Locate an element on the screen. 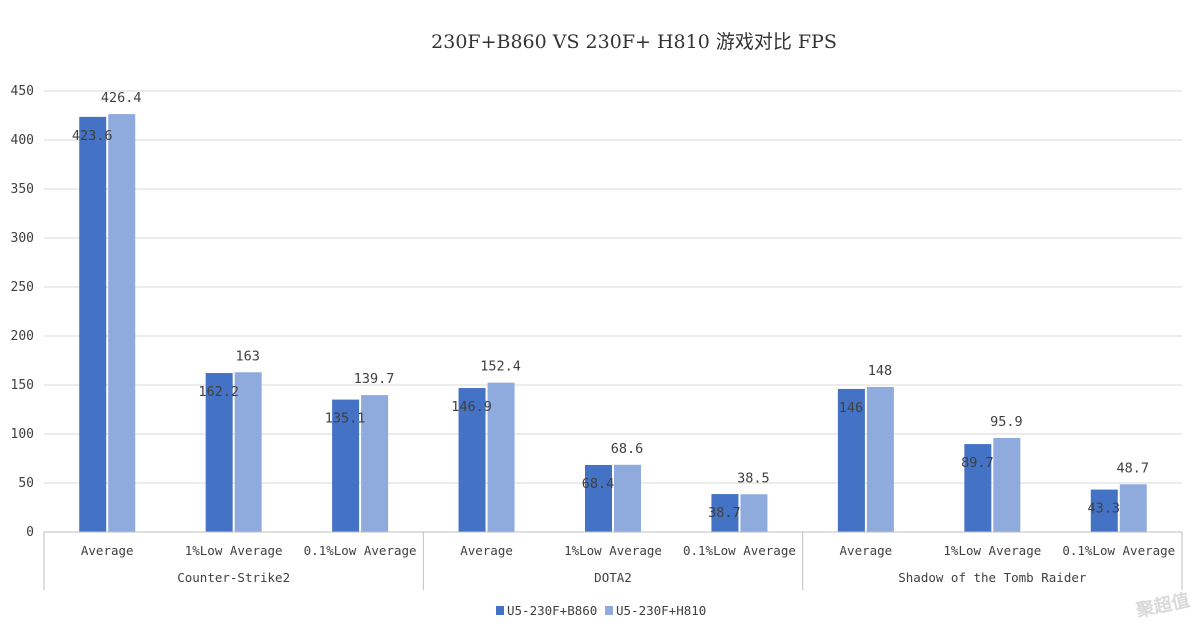 The height and width of the screenshot is (636, 1200). y-tick-label: 350 is located at coordinates (22, 189).